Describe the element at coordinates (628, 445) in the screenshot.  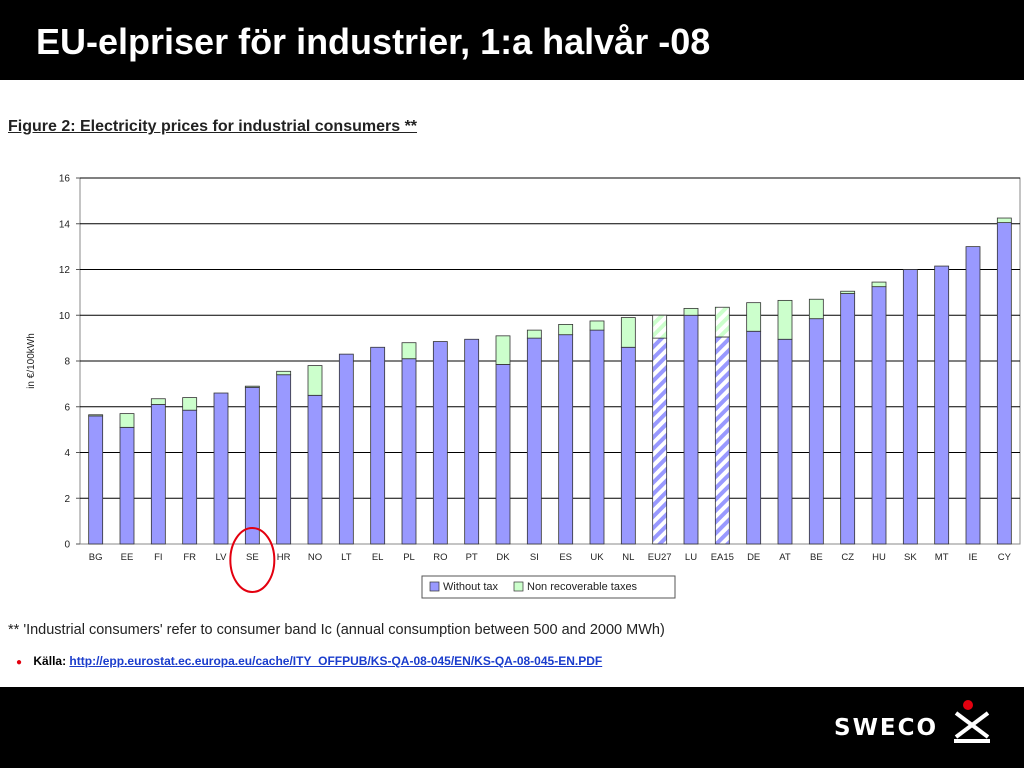
I see `bar-without-tax-nl` at that location.